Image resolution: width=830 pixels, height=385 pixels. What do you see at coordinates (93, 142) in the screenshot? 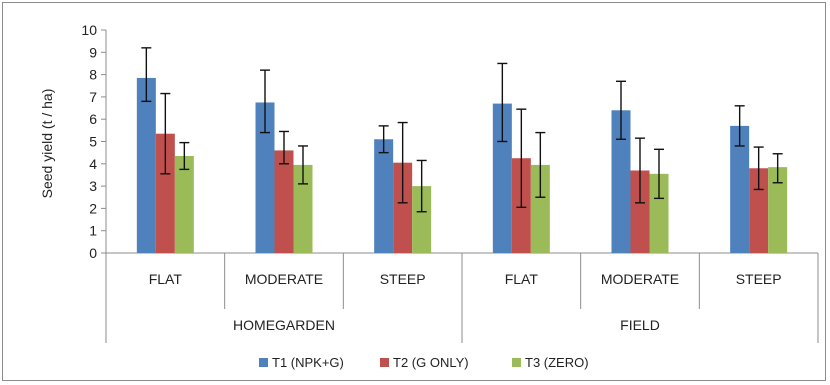
I see `y-tick-label: 5` at bounding box center [93, 142].